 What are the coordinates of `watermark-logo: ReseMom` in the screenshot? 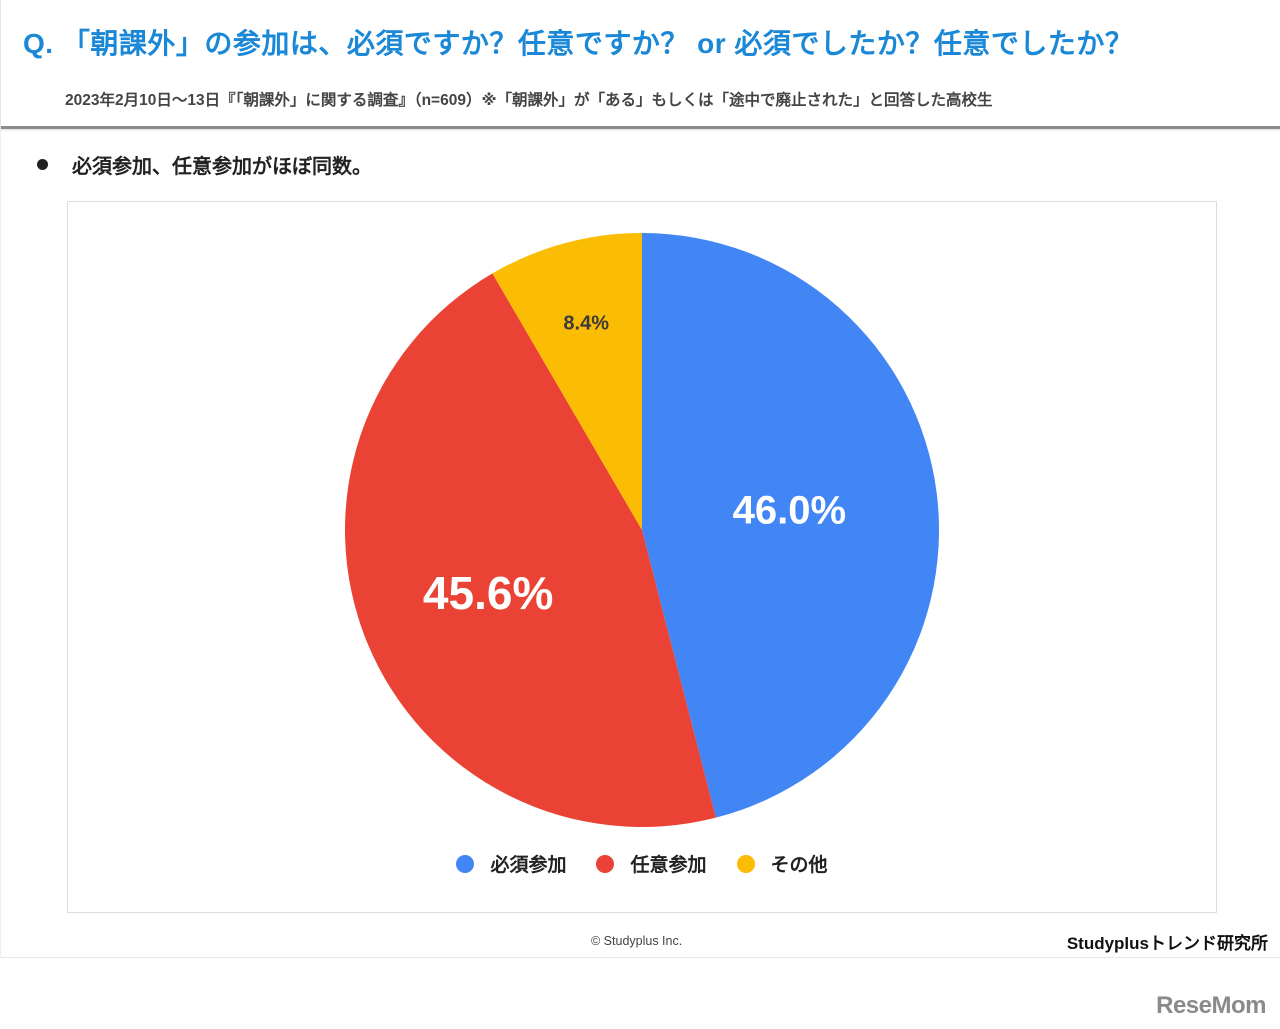 It's located at (1211, 1005).